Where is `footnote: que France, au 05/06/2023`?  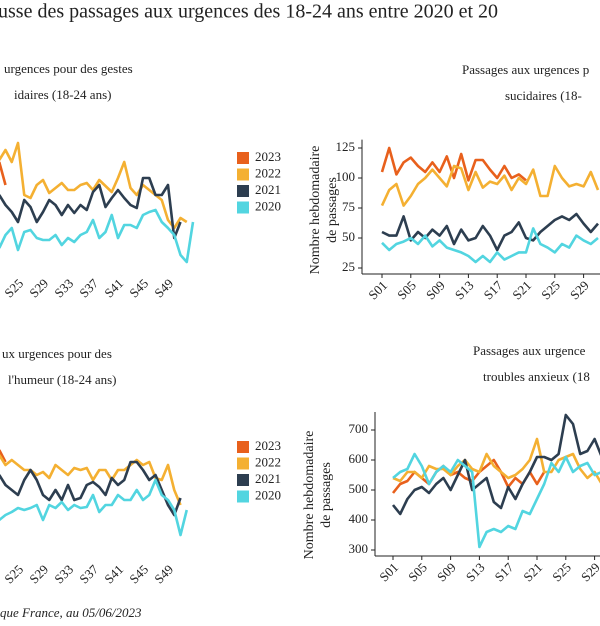
footnote: que France, au 05/06/2023 is located at coordinates (71, 612).